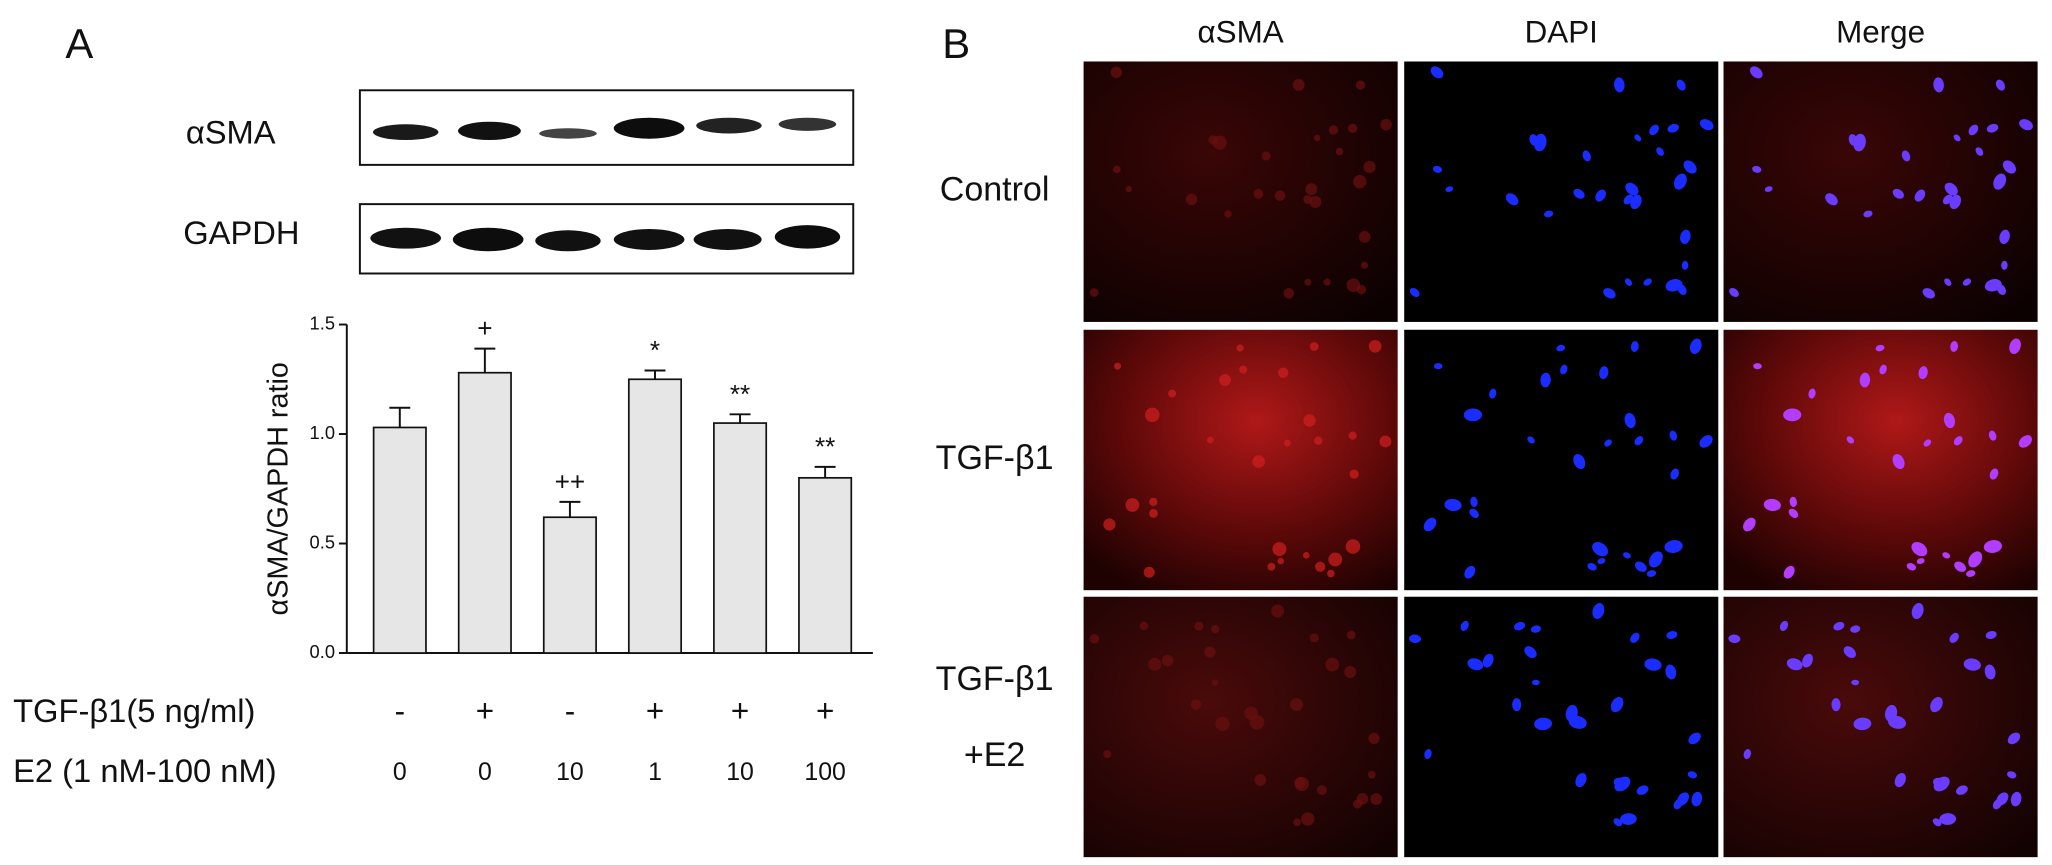  What do you see at coordinates (1880, 727) in the screenshot?
I see `micrograph-bg` at bounding box center [1880, 727].